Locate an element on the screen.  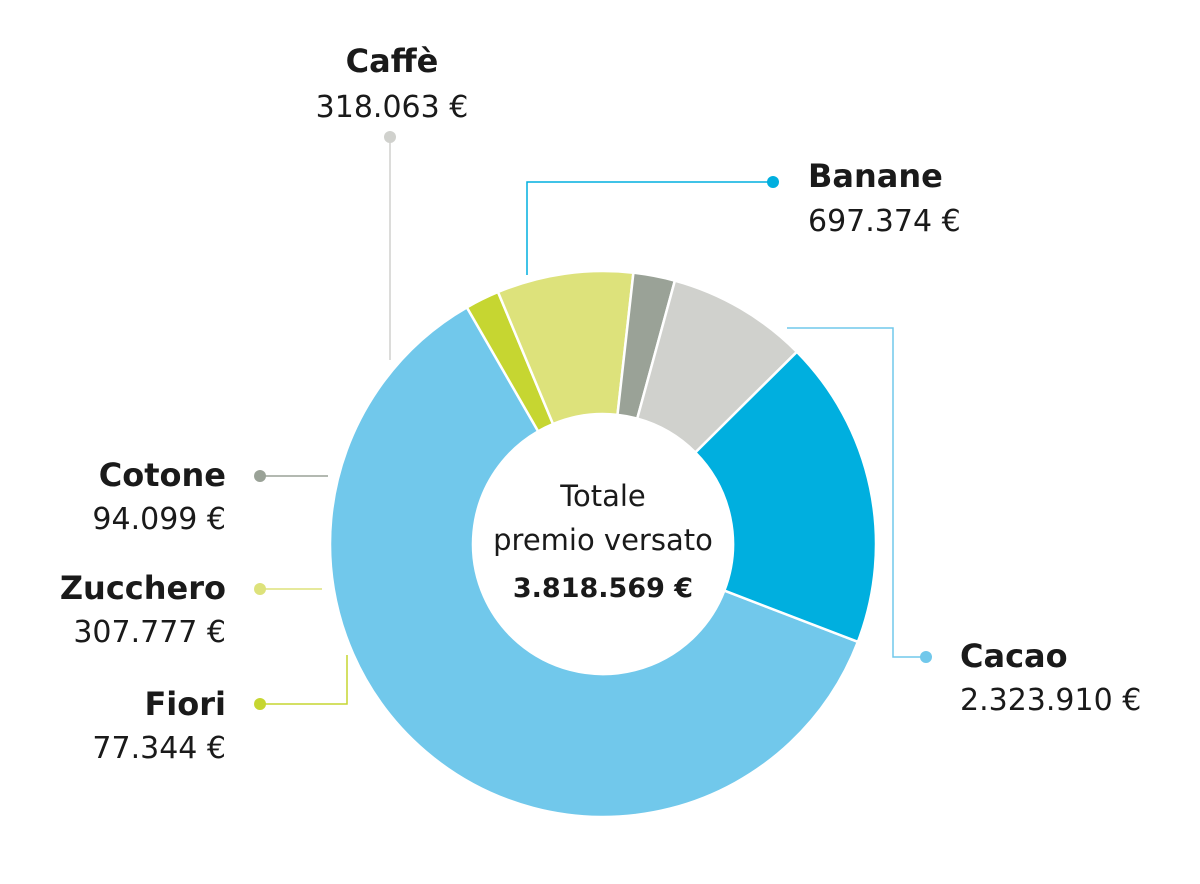
center-total: 3.818.569 € is located at coordinates (603, 588).